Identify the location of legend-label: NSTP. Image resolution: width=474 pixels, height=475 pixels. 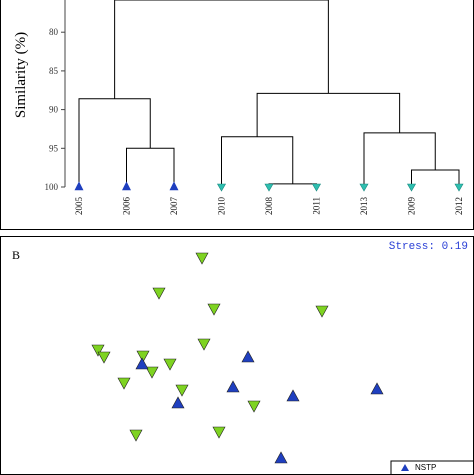
(425, 467).